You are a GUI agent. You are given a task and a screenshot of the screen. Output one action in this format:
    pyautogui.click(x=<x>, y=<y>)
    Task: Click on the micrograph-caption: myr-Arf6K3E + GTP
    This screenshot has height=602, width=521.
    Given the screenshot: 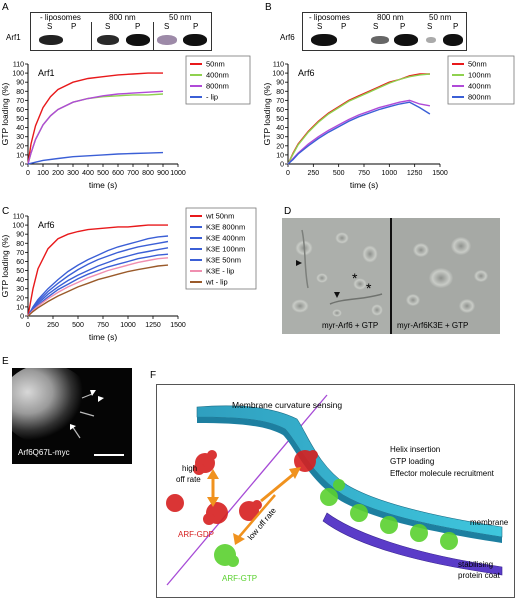 What is the action you would take?
    pyautogui.click(x=433, y=325)
    